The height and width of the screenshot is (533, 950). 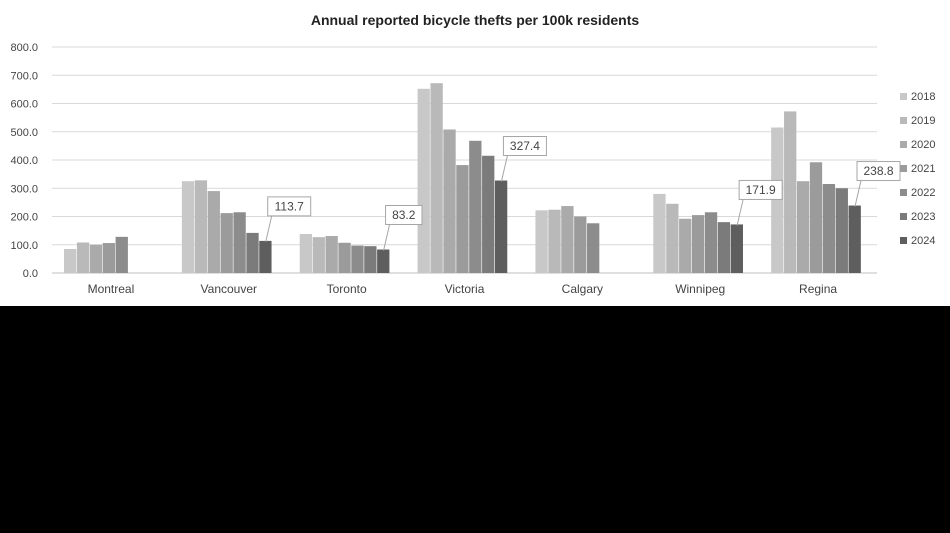 I want to click on callout-label: 171.9, so click(x=761, y=190).